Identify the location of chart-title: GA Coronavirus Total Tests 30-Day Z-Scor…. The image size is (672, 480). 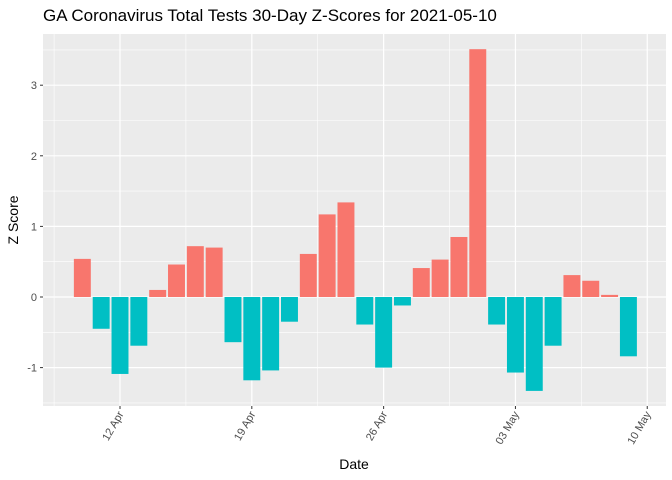
(270, 15).